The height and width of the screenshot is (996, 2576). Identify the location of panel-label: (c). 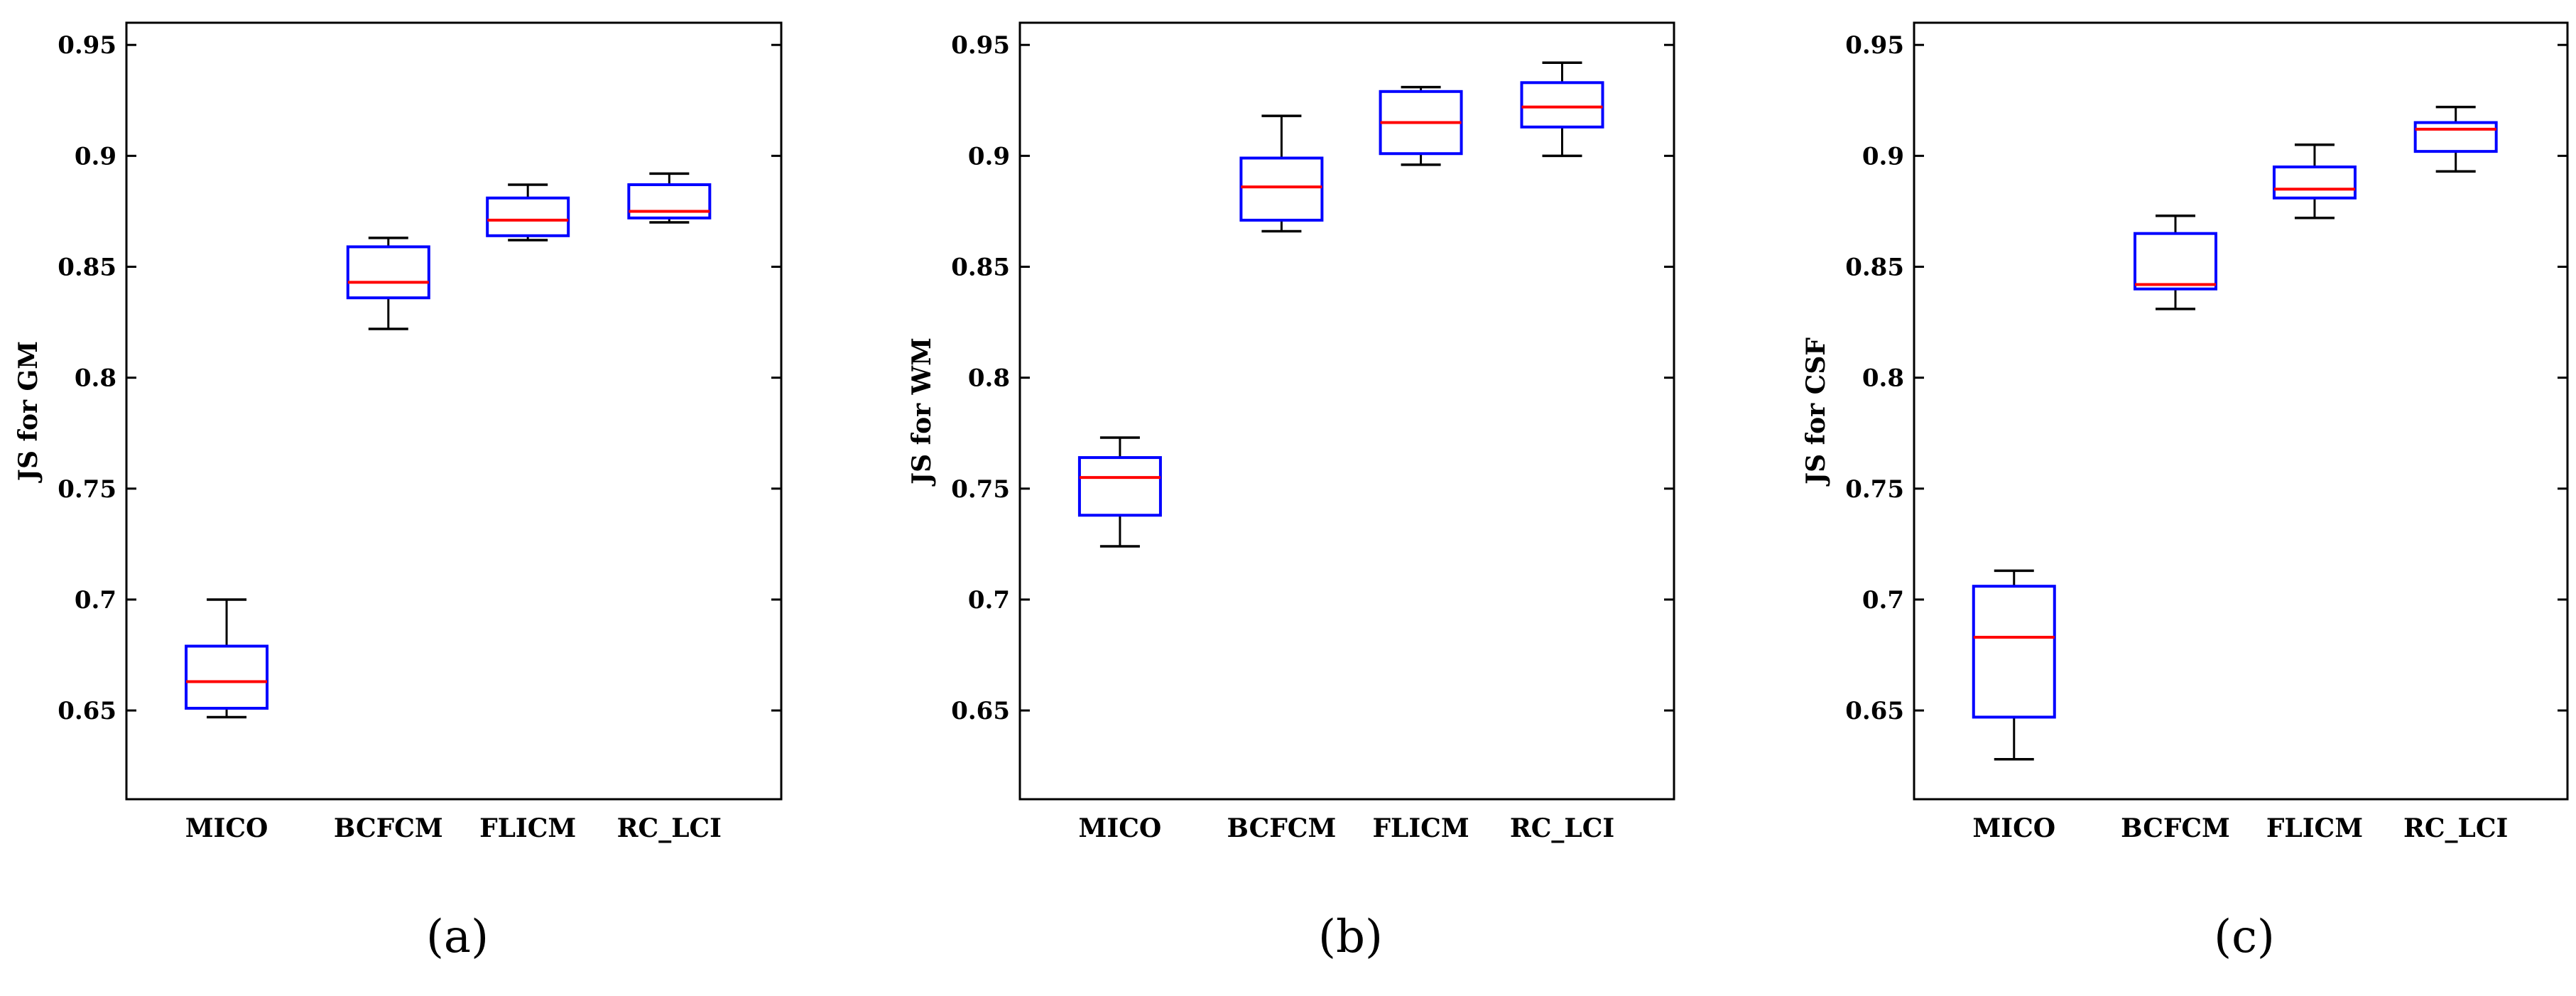
(2244, 937).